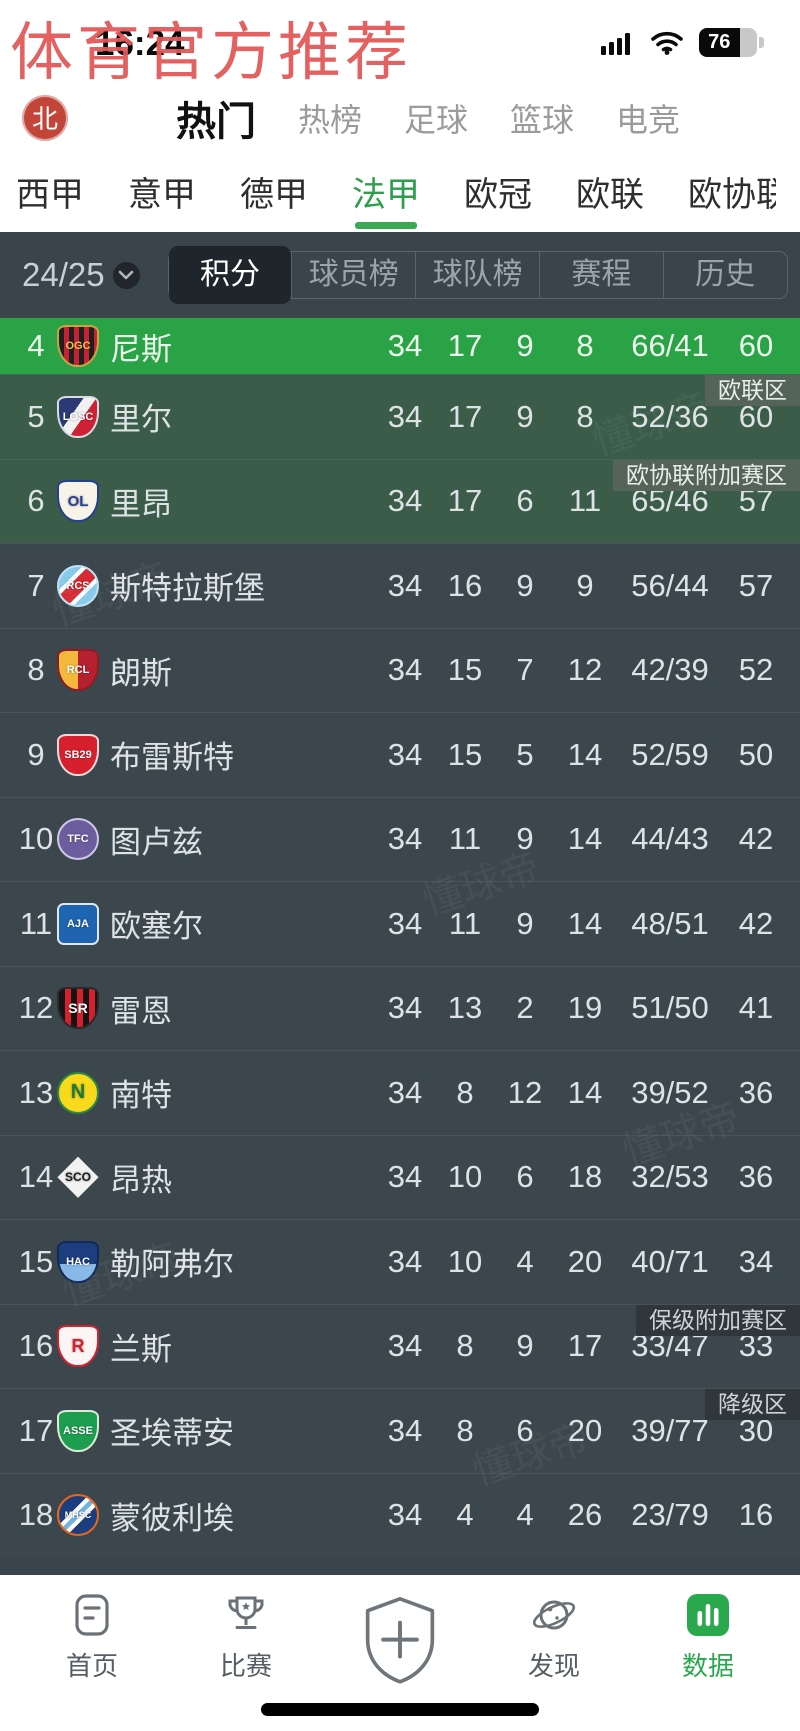  I want to click on stat-tab-players: 球员榜, so click(353, 275).